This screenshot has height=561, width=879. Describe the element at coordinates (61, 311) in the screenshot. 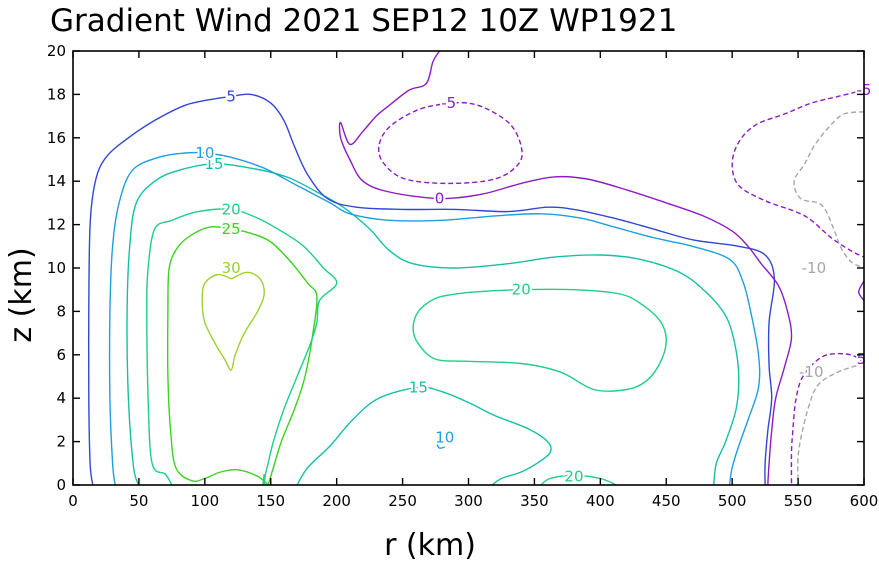

I see `y-tick-label: 8` at that location.